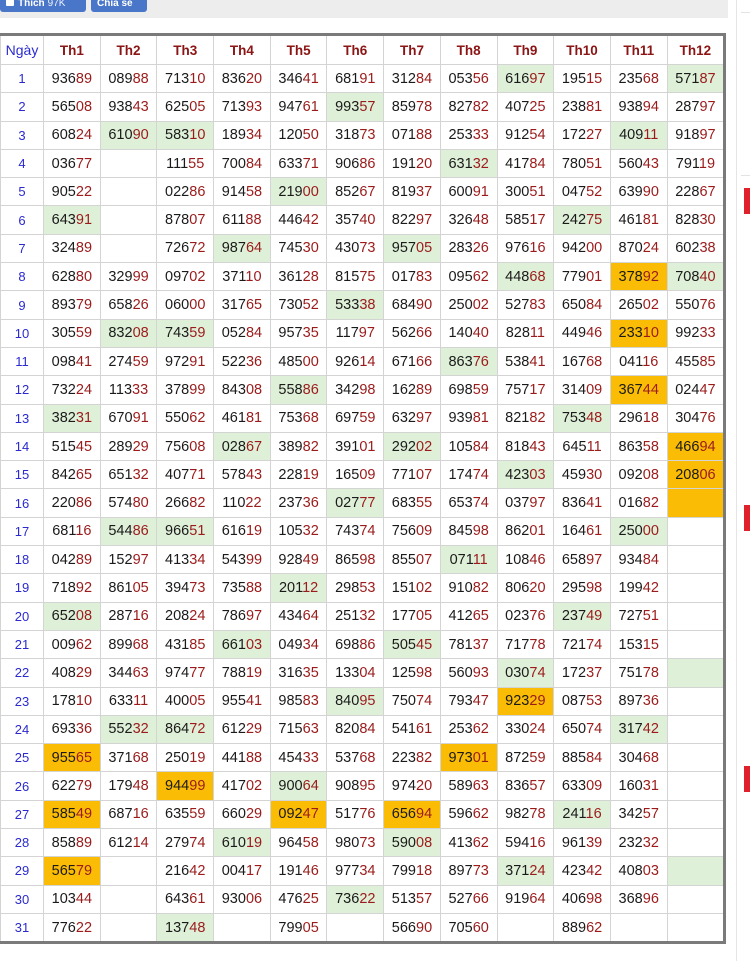 The image size is (750, 961). What do you see at coordinates (517, 446) in the screenshot?
I see `leading-digits: 818` at bounding box center [517, 446].